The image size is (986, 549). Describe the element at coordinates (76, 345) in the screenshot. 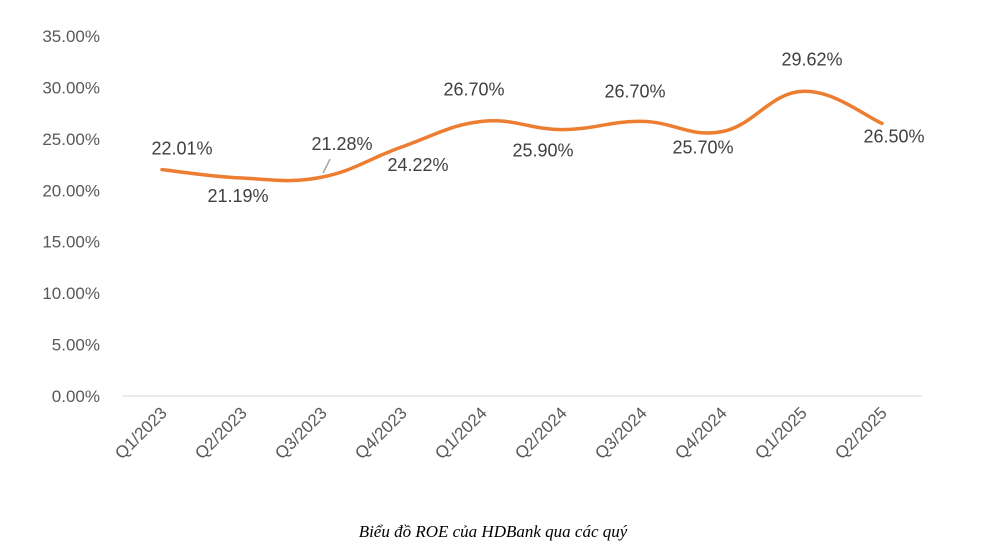

I see `y-tick-label: 5.00%` at that location.